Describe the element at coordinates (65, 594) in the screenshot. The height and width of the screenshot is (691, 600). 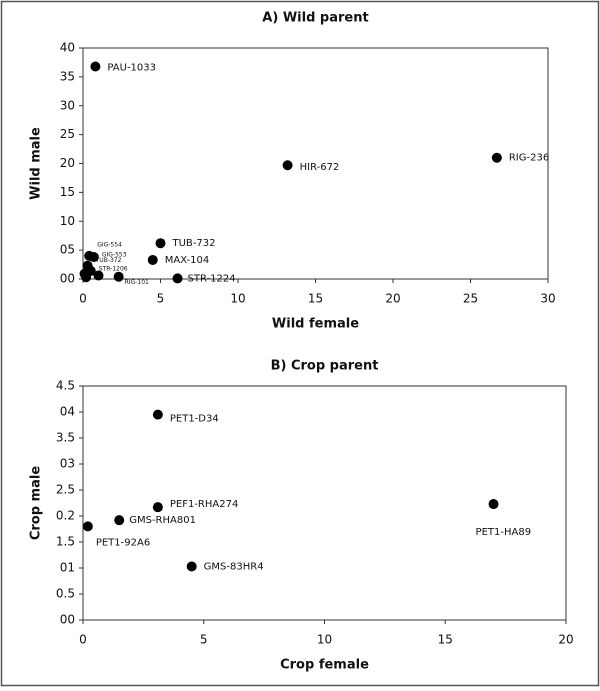
I see `y-tick-label: 0.5` at that location.